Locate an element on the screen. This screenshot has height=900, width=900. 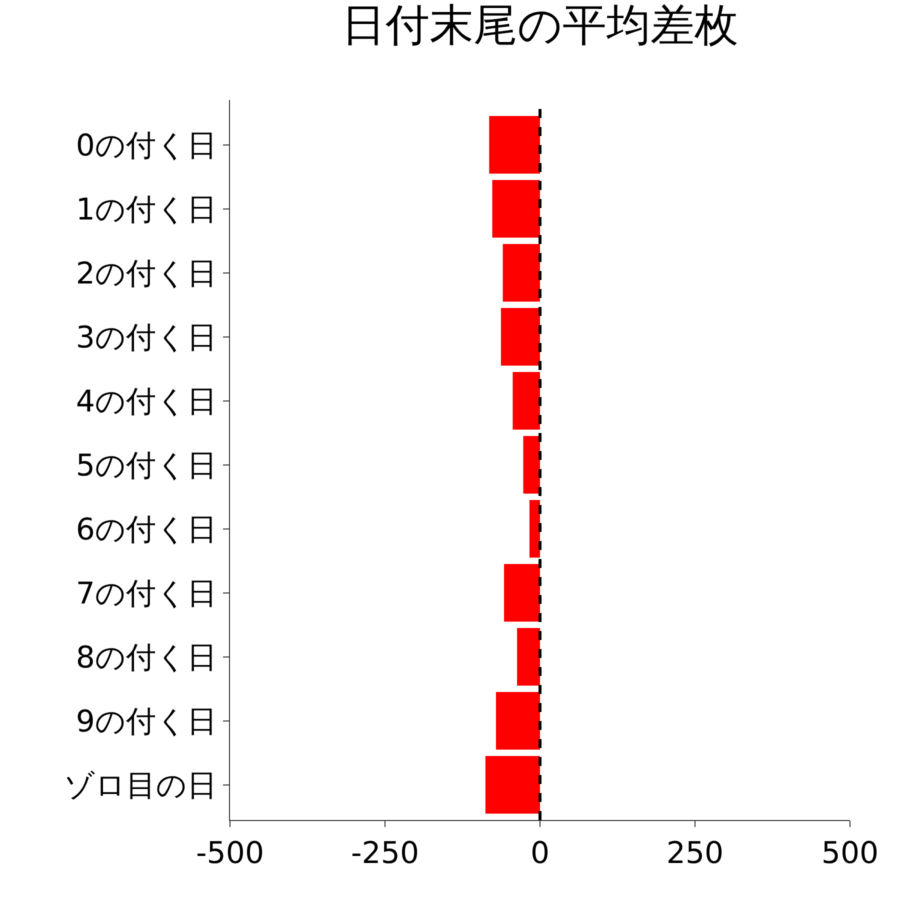
x-tick-label: 500 is located at coordinates (850, 853).